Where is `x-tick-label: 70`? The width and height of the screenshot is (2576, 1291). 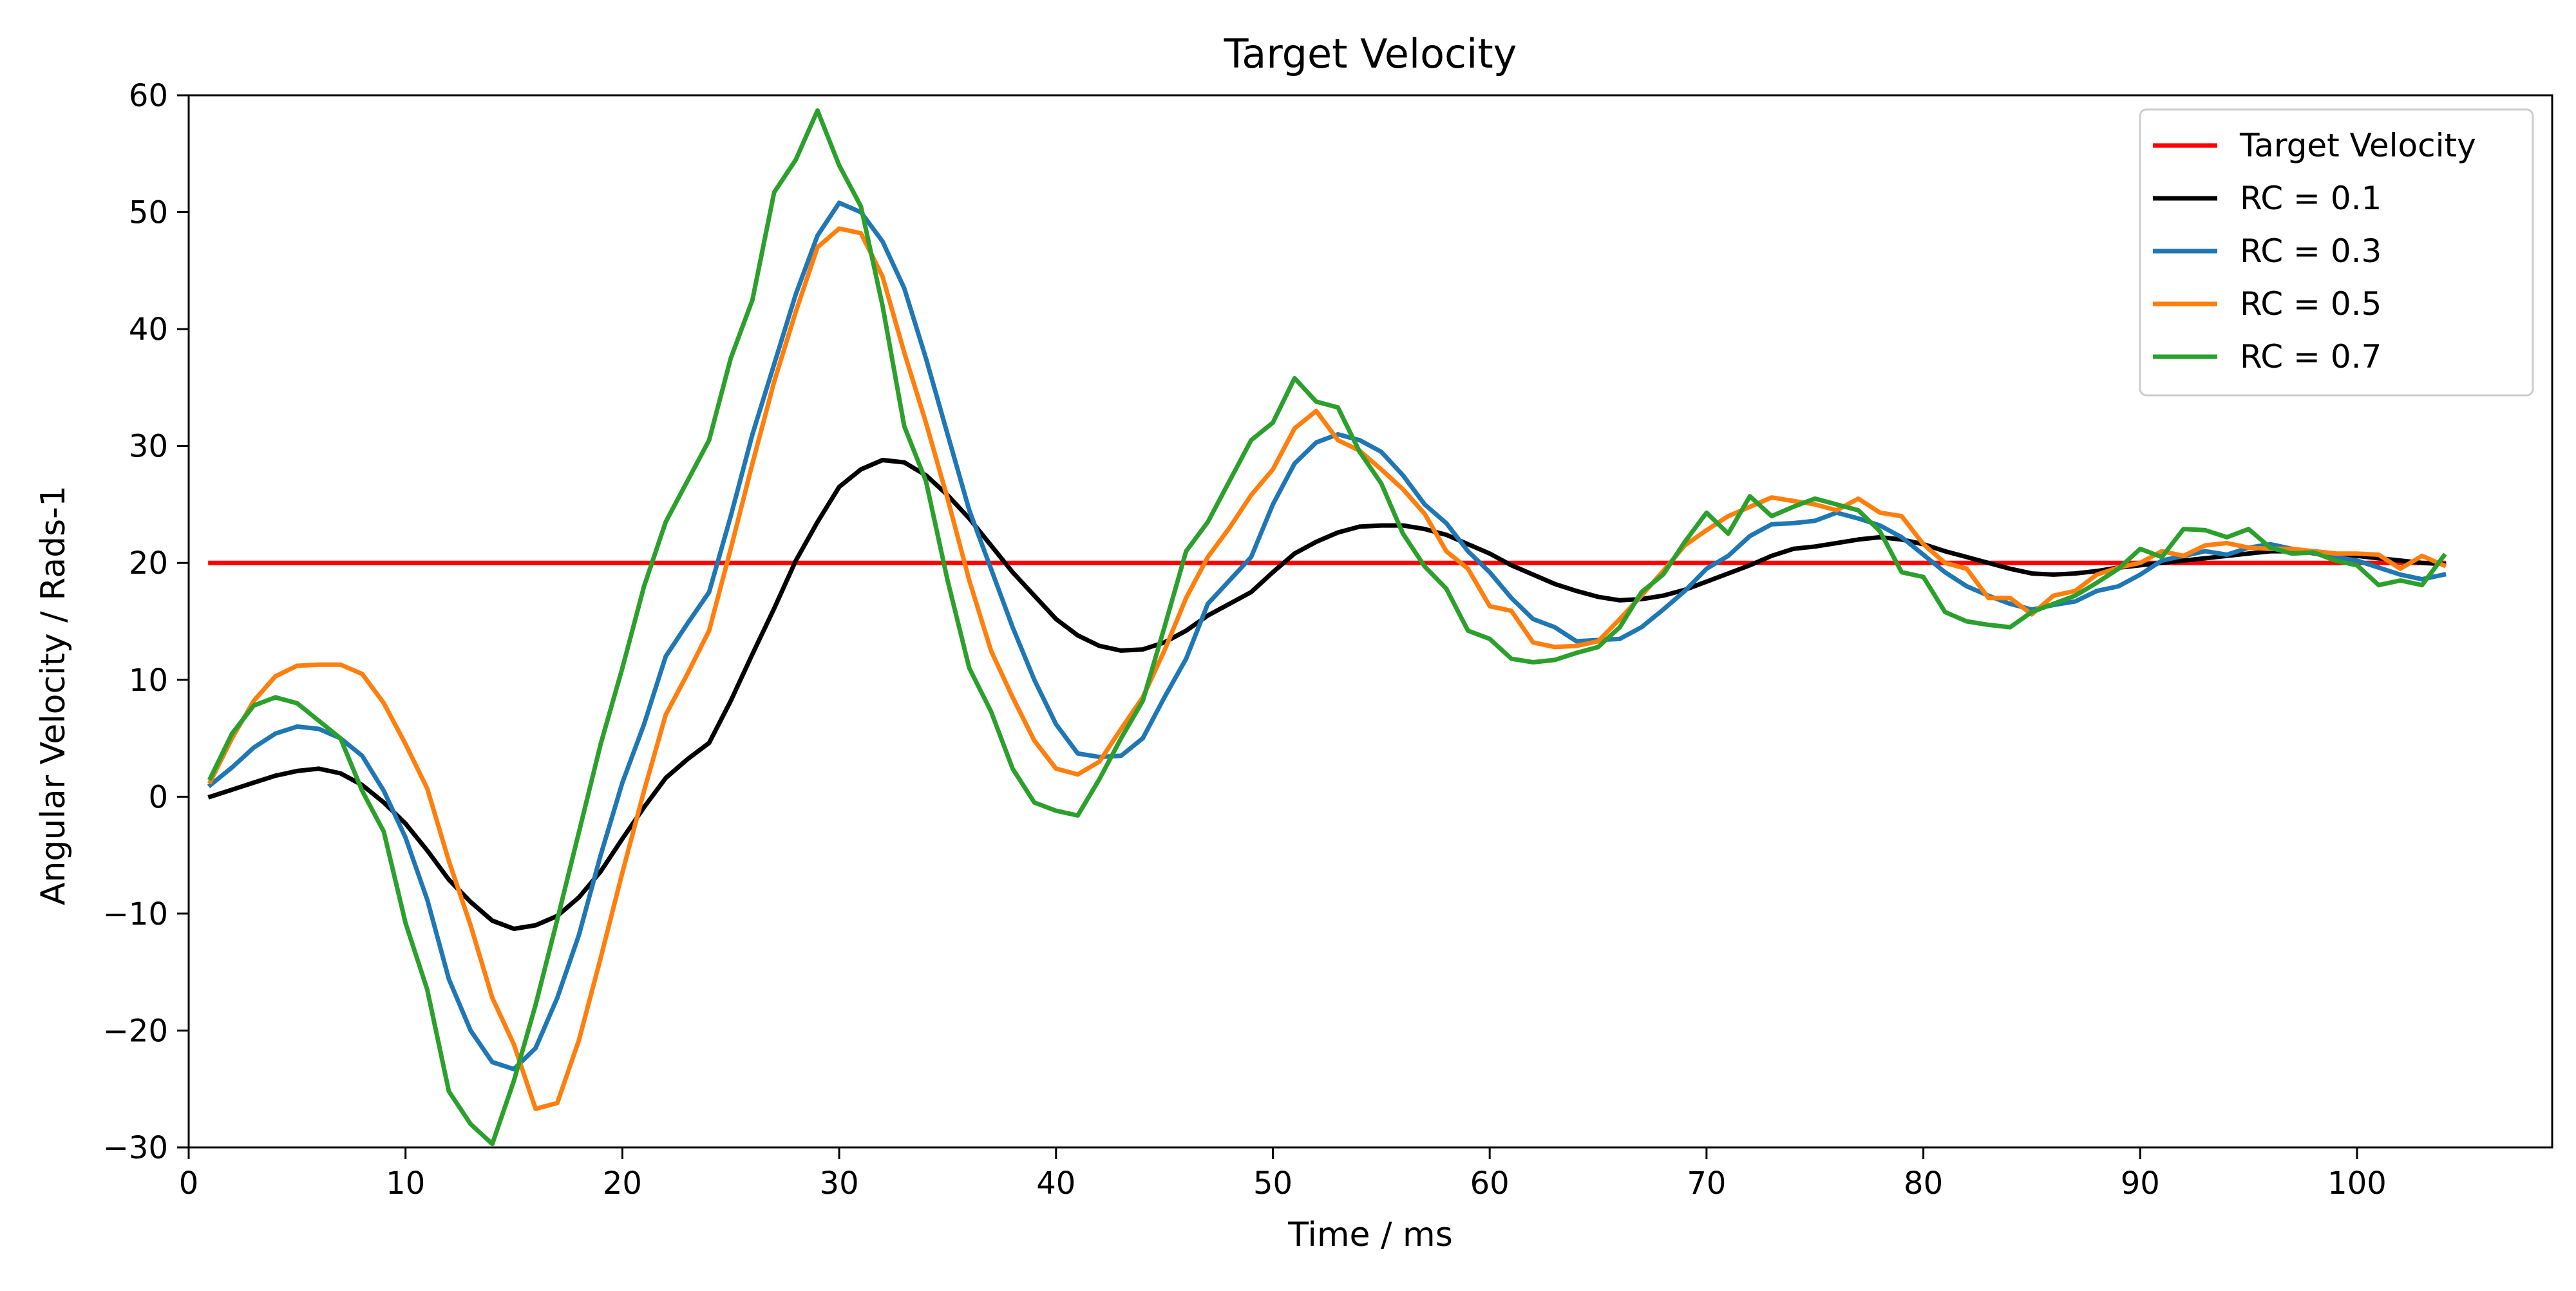
x-tick-label: 70 is located at coordinates (1706, 1183).